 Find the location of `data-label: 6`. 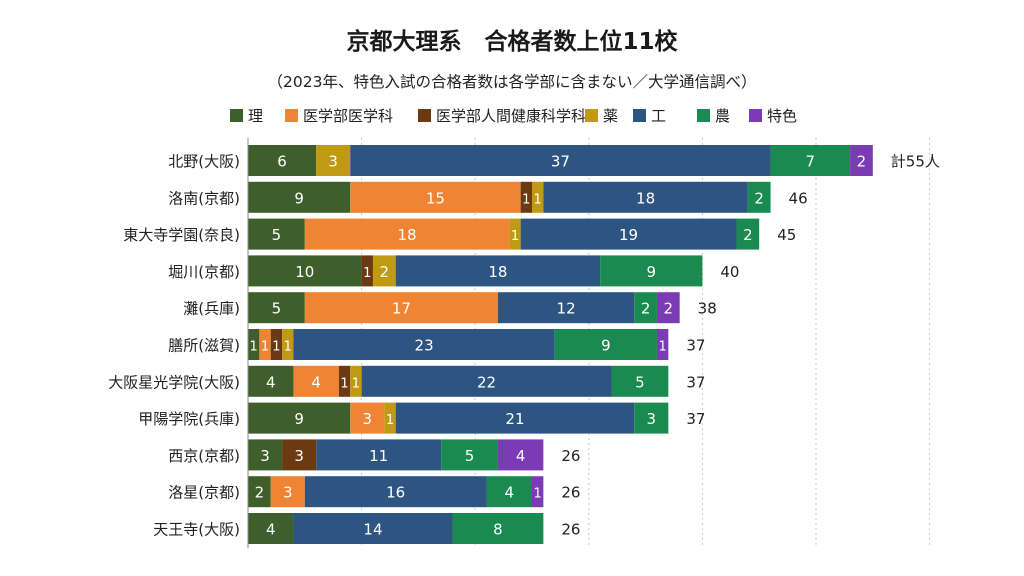

data-label: 6 is located at coordinates (282, 162).